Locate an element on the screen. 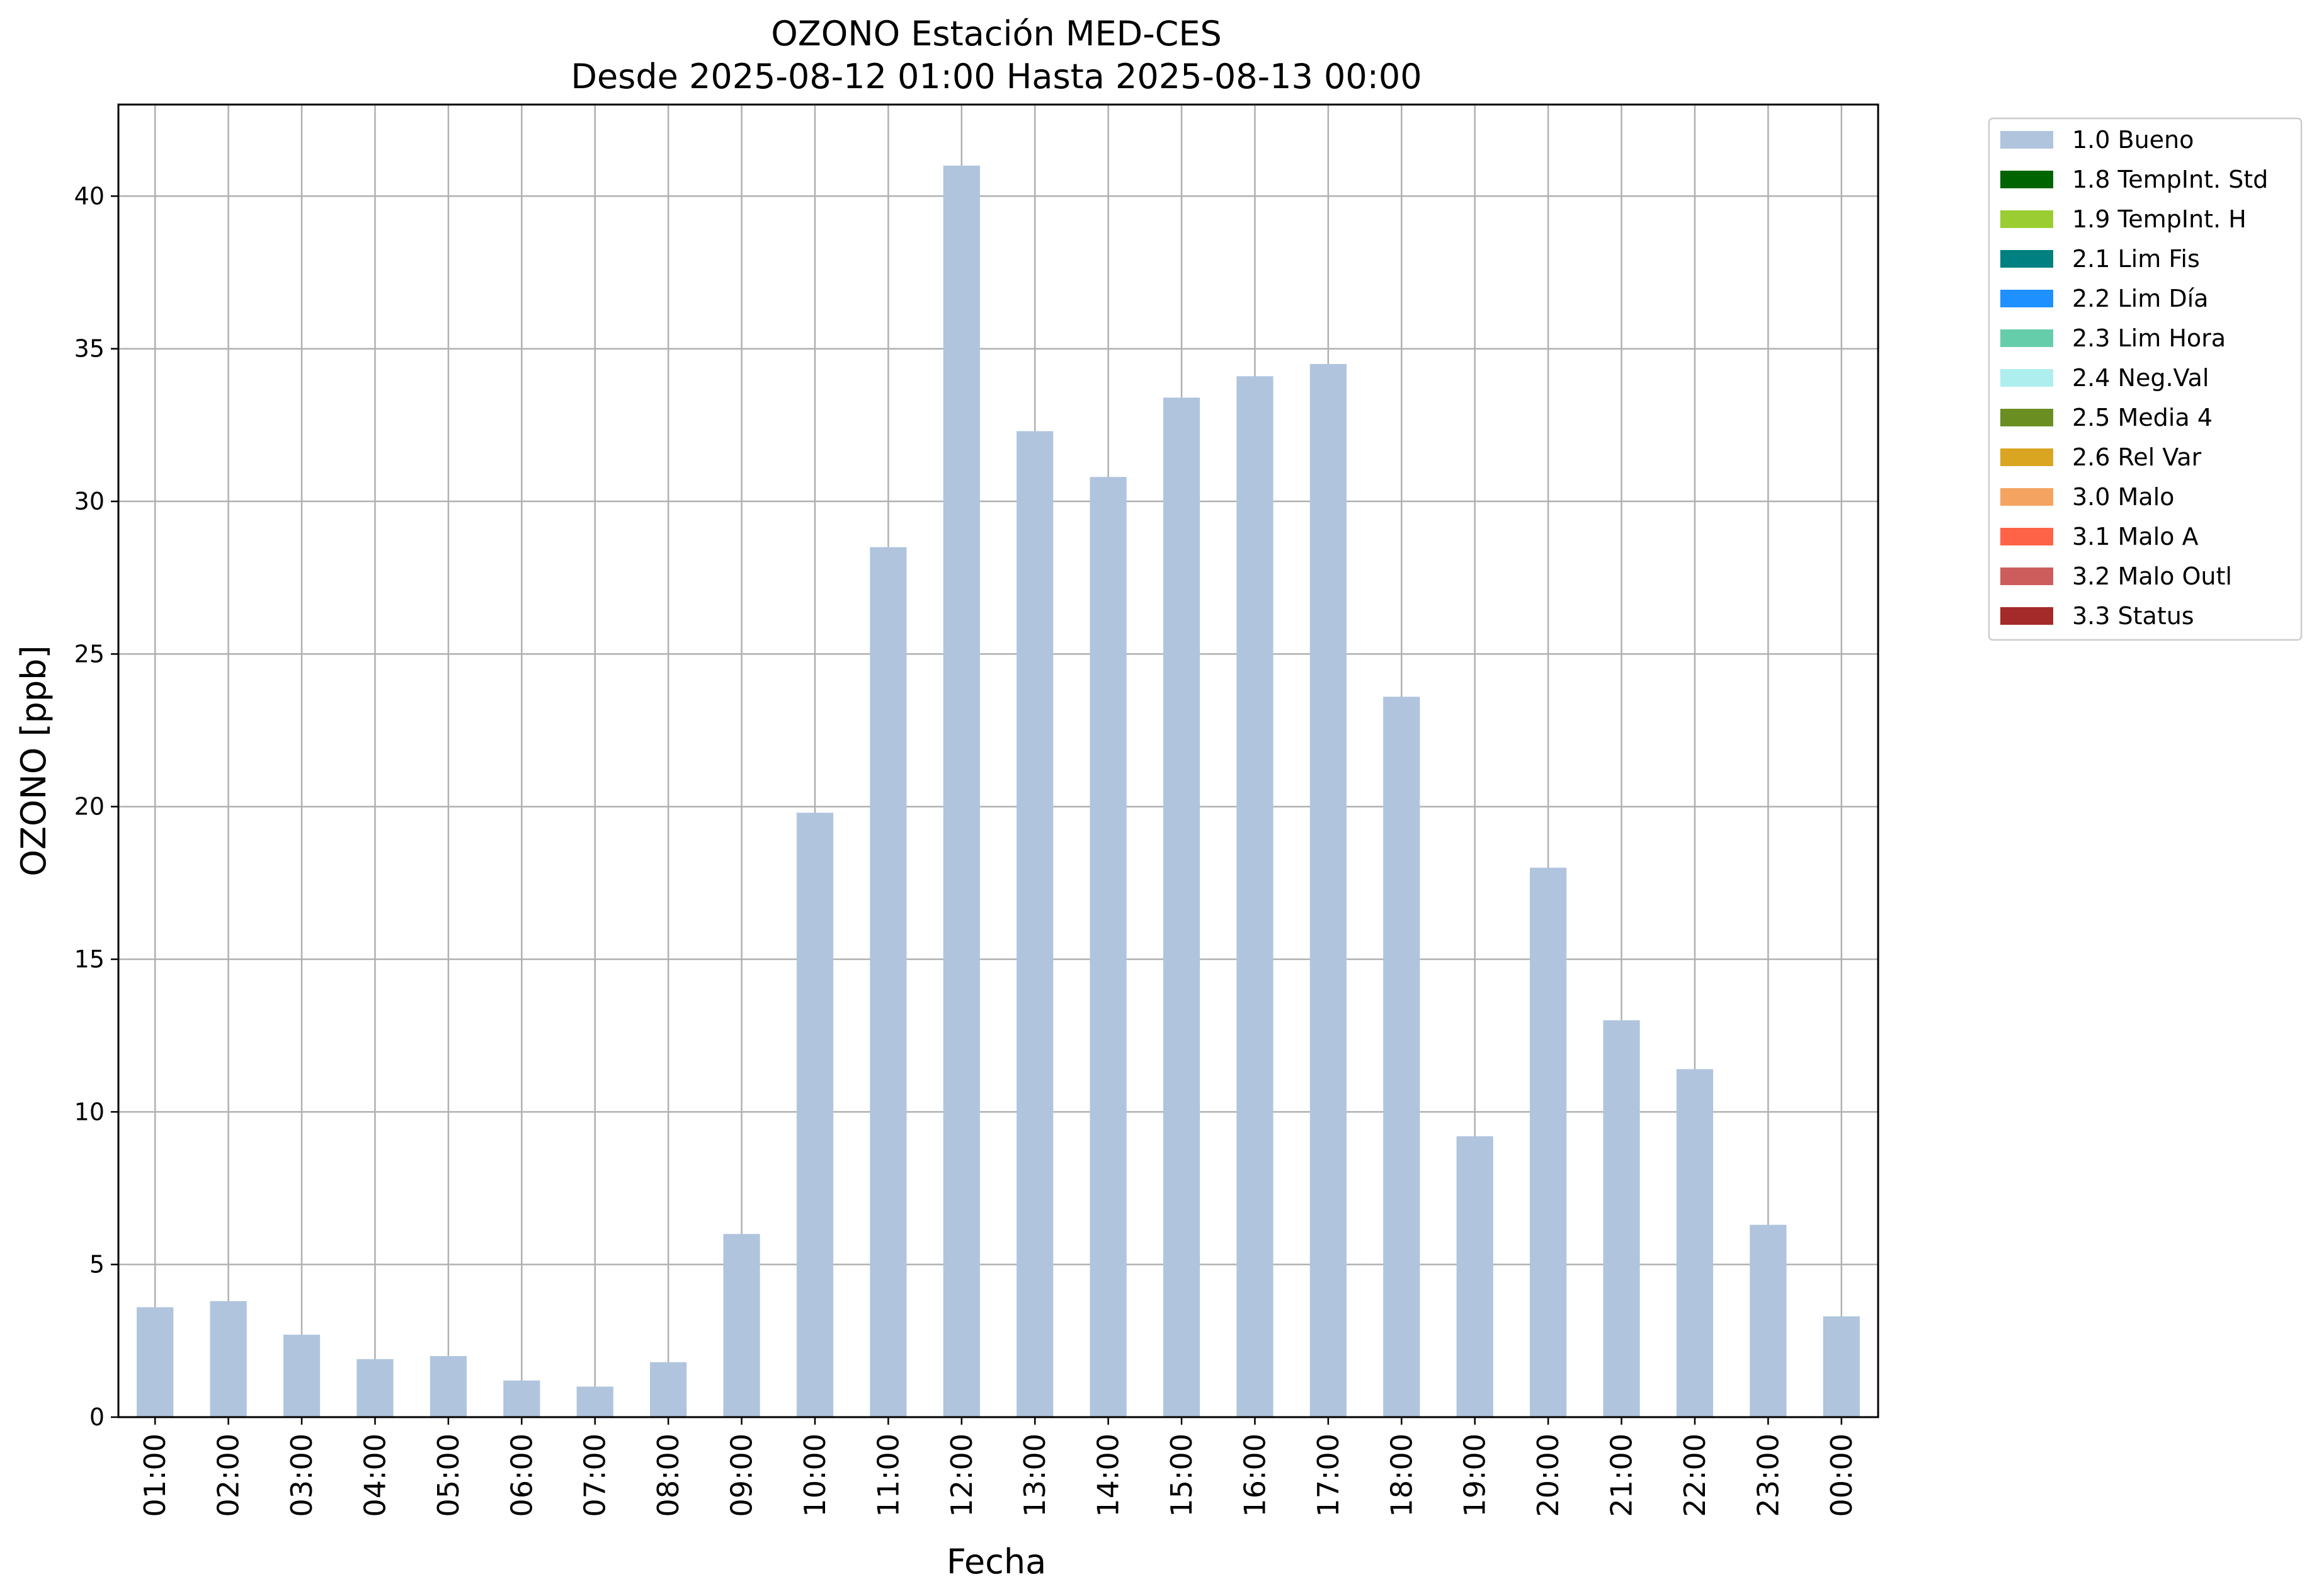 The image size is (2319, 1596). x-tick-label: 17:00 is located at coordinates (1328, 1475).